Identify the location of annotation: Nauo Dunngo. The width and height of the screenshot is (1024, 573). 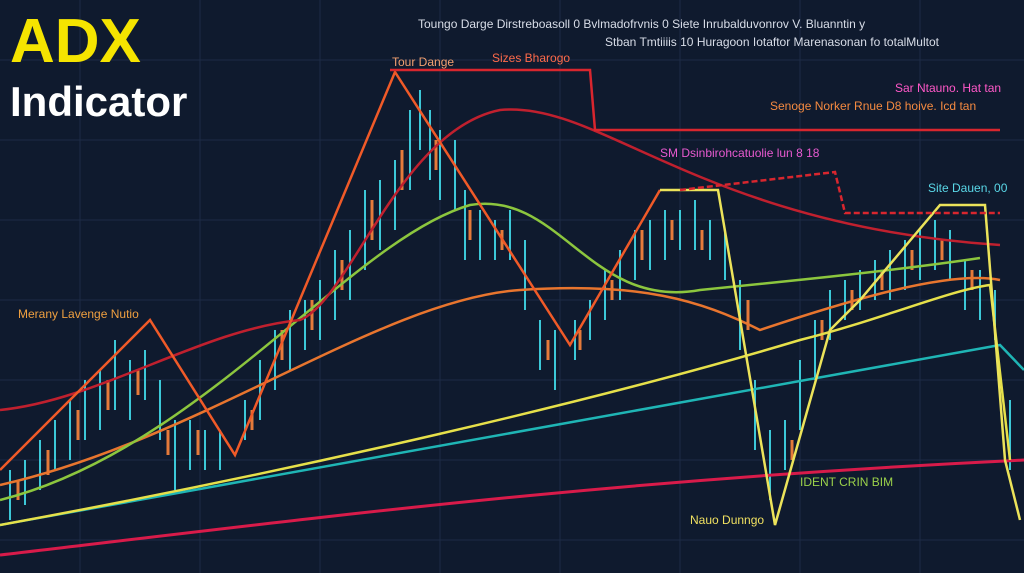
(727, 520).